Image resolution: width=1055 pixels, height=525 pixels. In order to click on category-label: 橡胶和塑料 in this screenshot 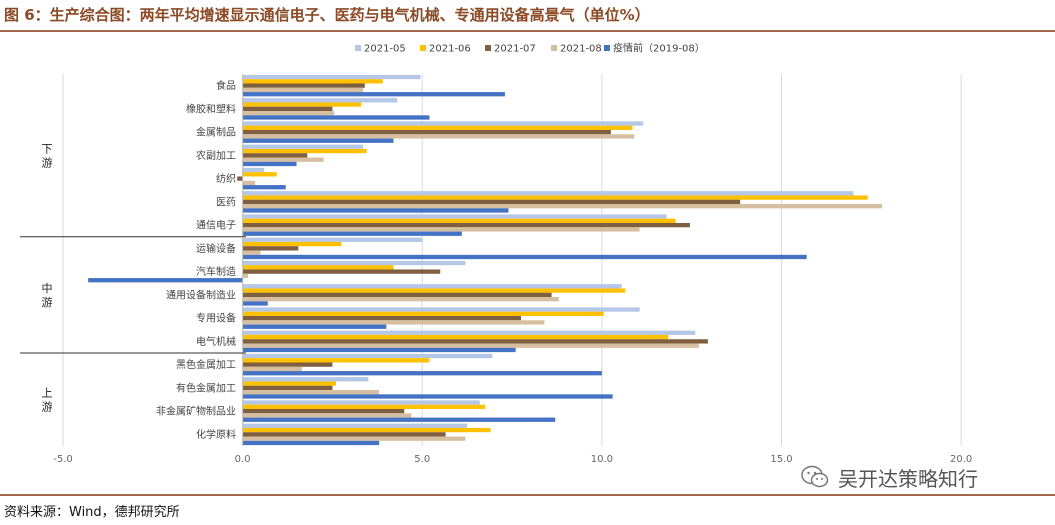, I will do `click(211, 108)`.